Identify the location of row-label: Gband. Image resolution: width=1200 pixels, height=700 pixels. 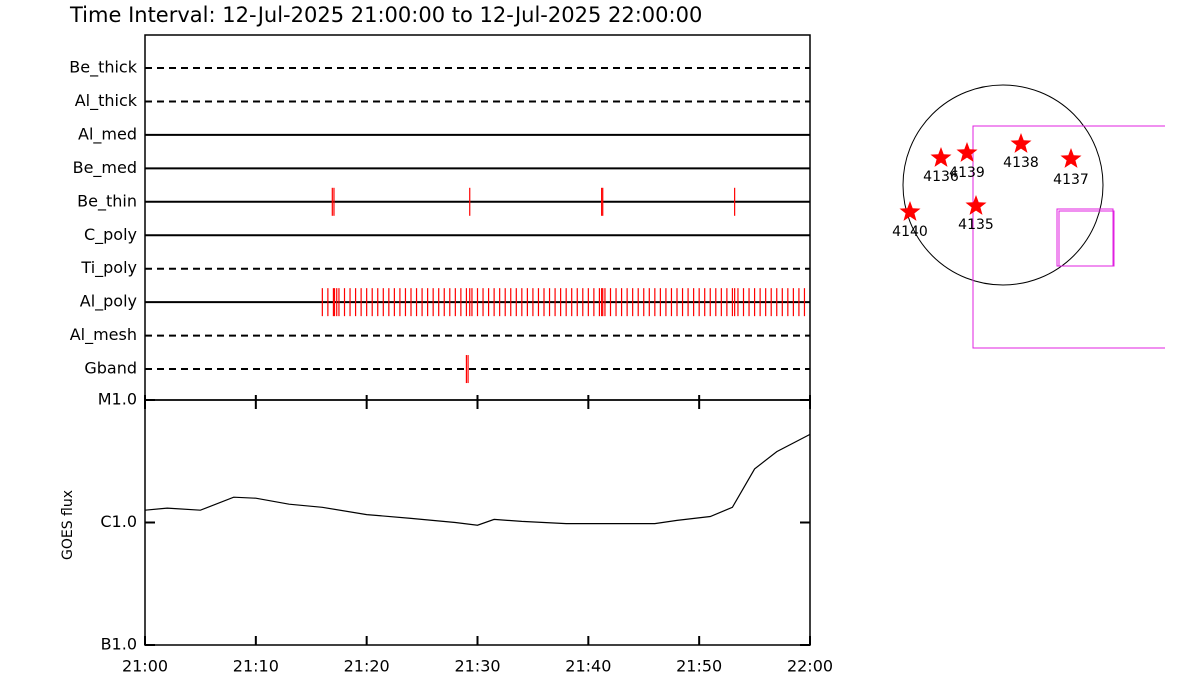
(110, 368).